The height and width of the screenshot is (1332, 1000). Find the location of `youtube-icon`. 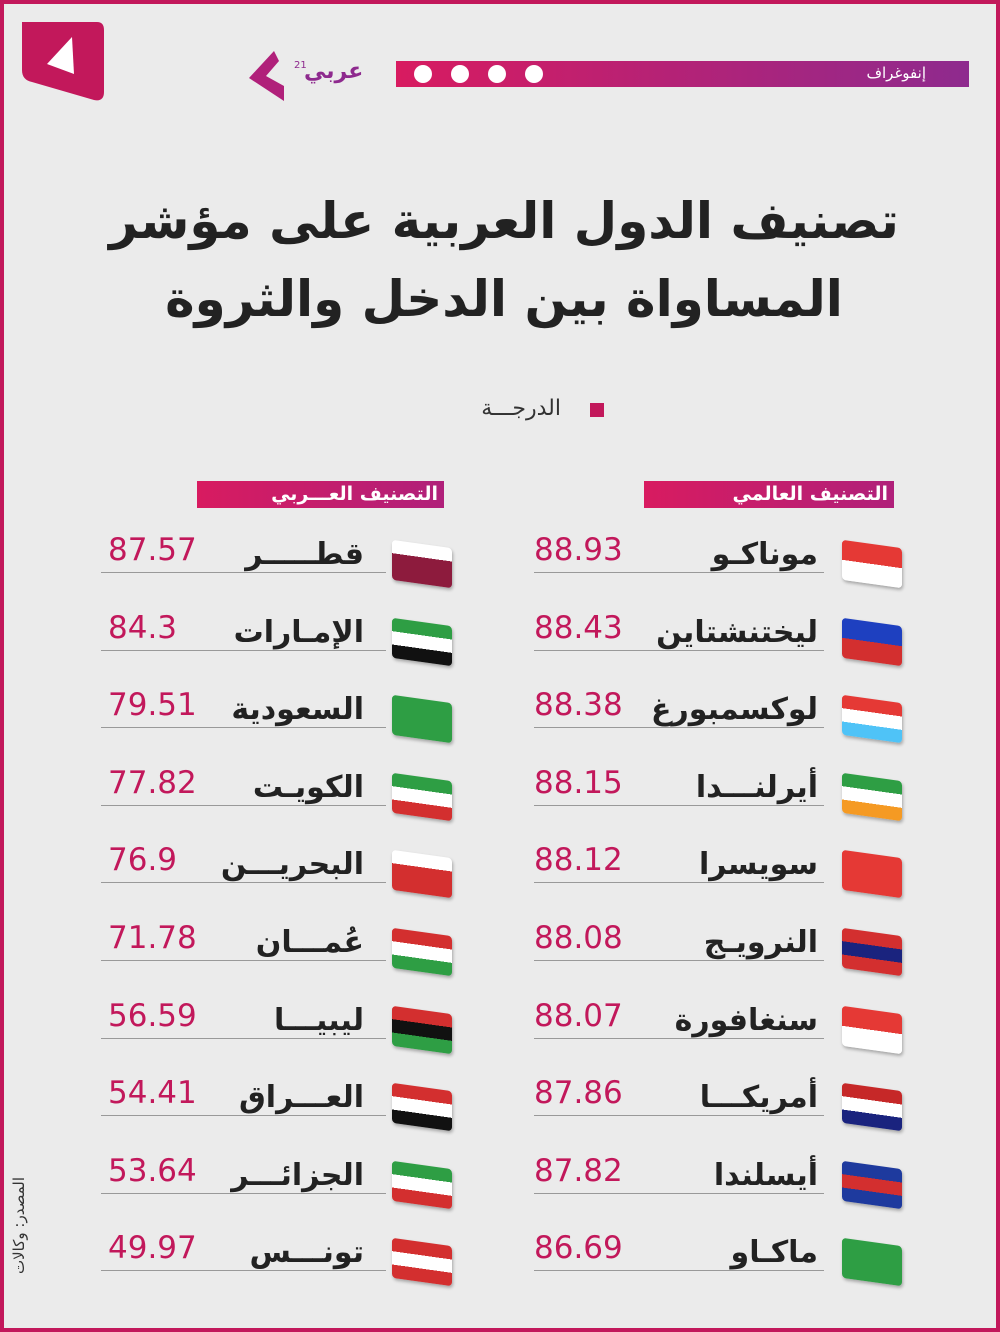

youtube-icon is located at coordinates (497, 74).